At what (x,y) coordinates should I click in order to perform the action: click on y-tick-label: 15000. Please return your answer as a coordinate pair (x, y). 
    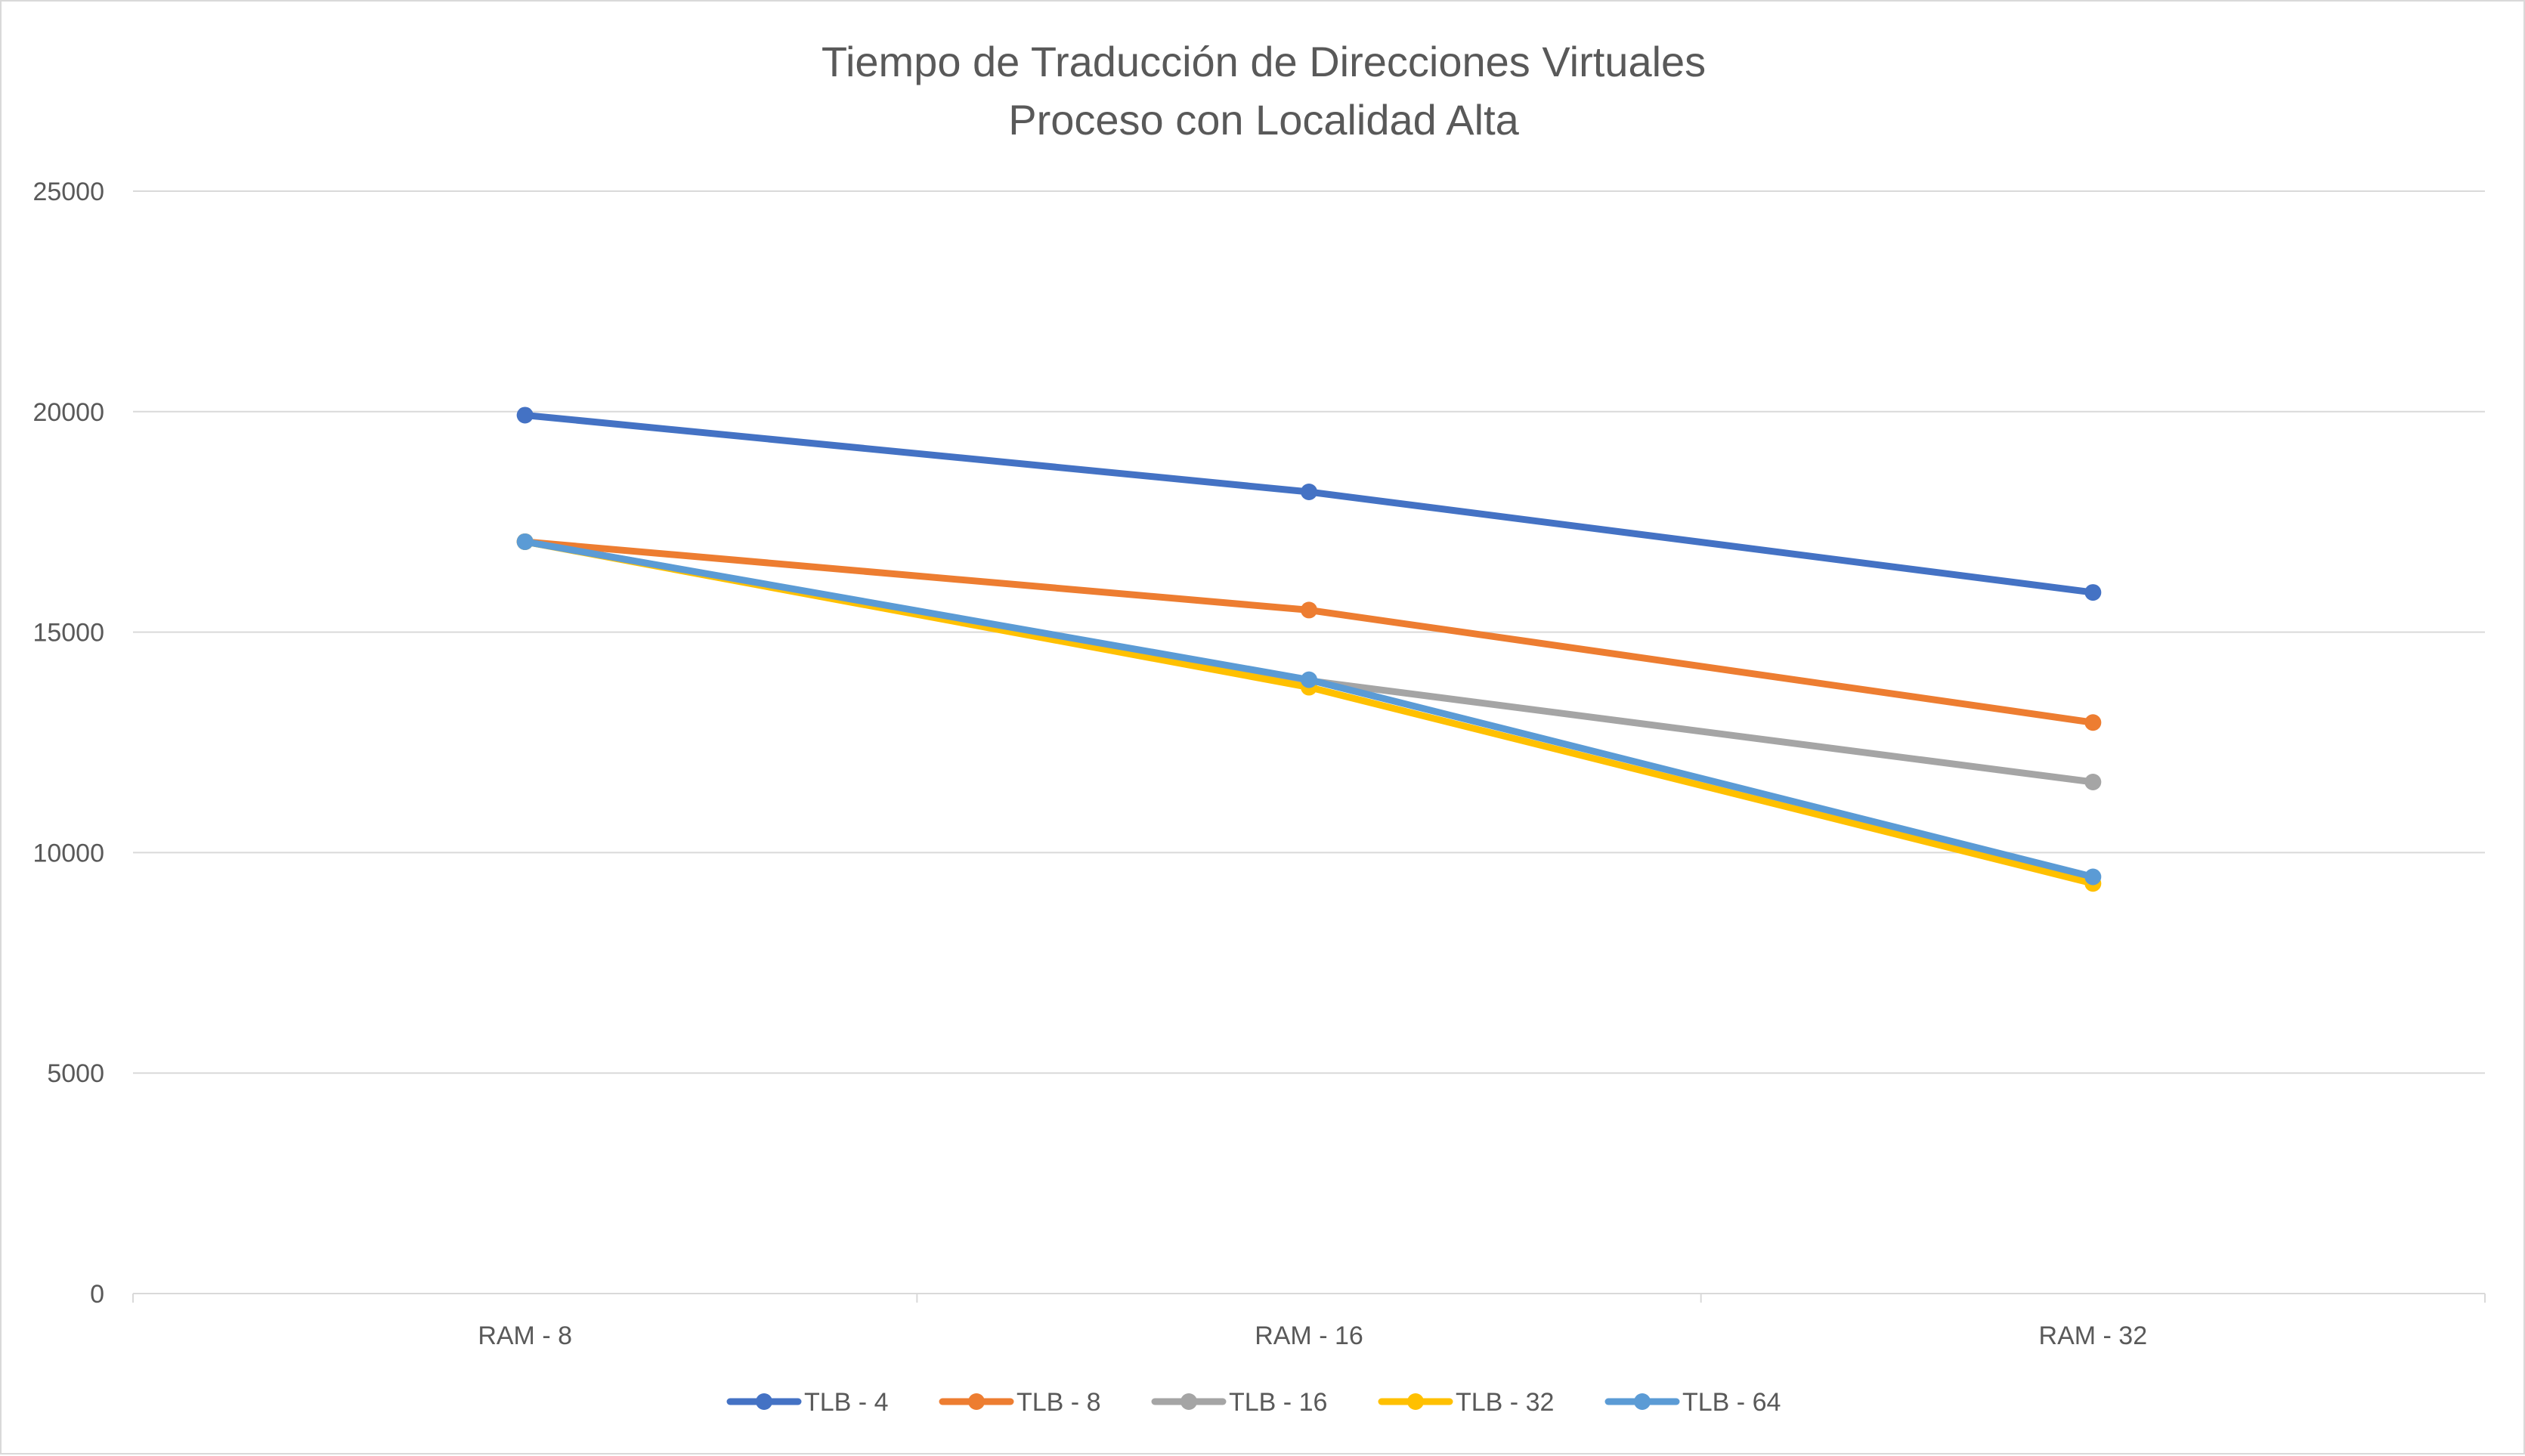
    Looking at the image, I should click on (68, 633).